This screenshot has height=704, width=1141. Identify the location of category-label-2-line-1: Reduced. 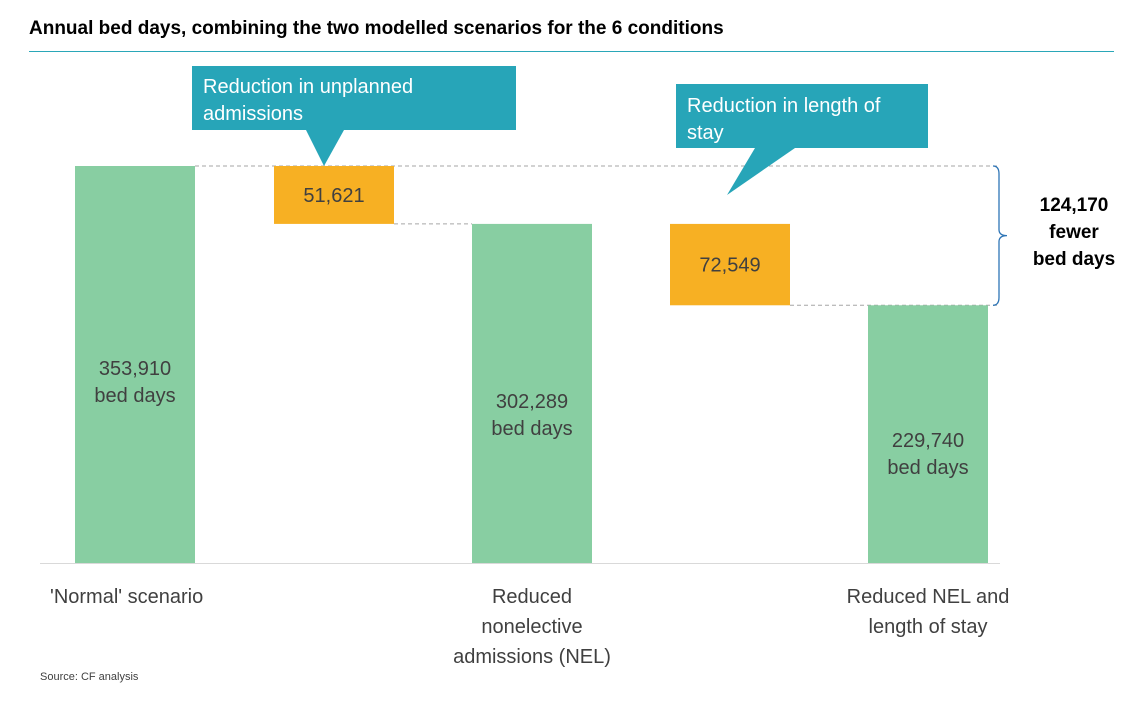
(532, 597).